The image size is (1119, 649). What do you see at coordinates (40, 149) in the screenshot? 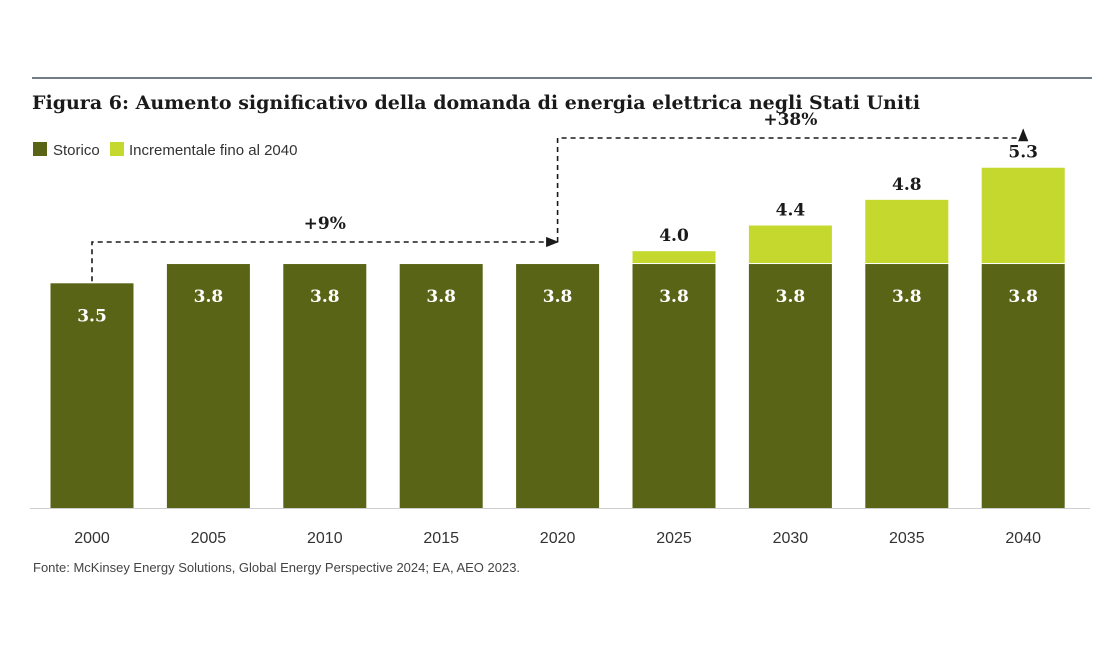
I see `legend-swatch-storico` at bounding box center [40, 149].